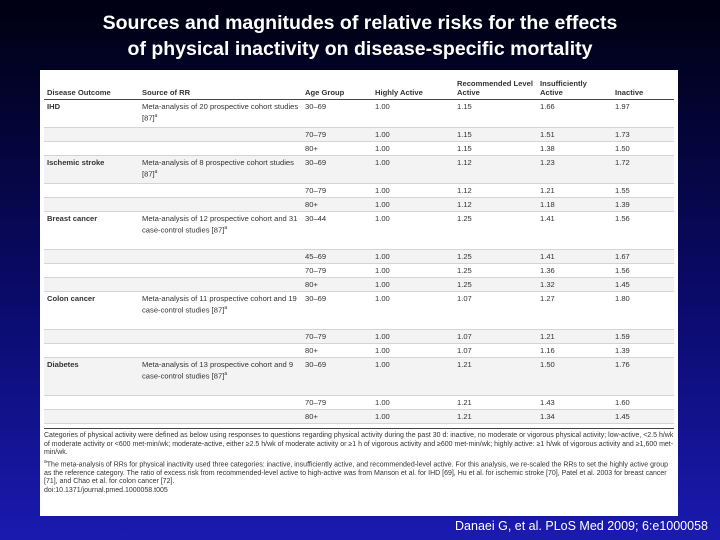  Describe the element at coordinates (220, 86) in the screenshot. I see `header-cell: Source of RR` at that location.